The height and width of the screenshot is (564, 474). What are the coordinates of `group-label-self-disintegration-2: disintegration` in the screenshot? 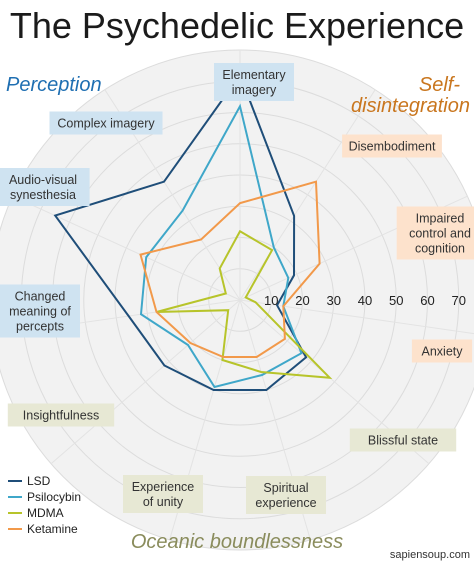 It's located at (410, 106).